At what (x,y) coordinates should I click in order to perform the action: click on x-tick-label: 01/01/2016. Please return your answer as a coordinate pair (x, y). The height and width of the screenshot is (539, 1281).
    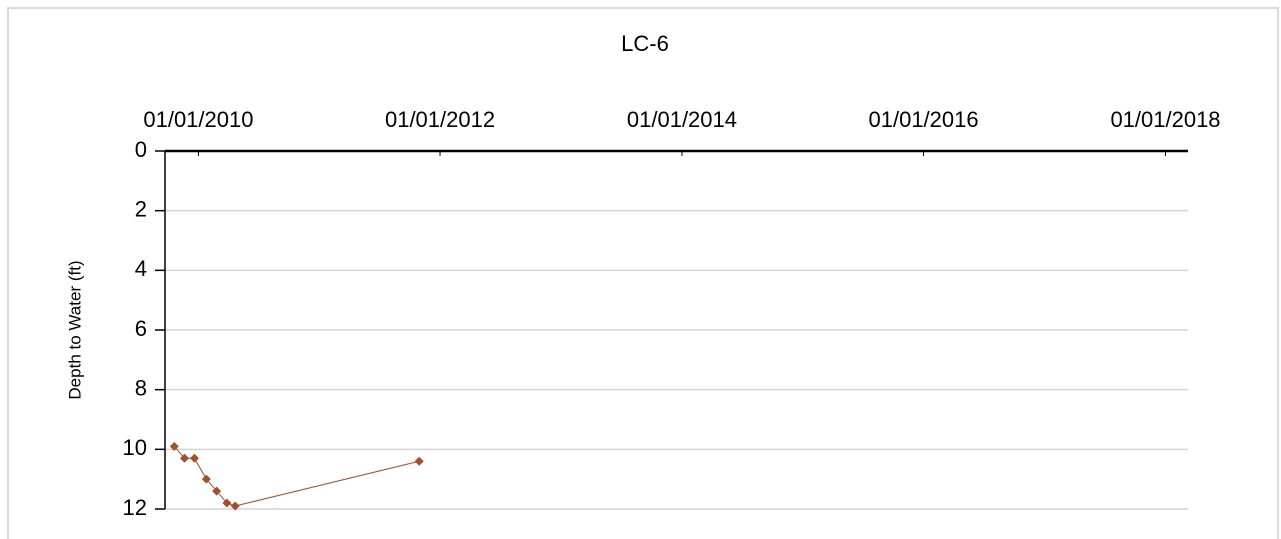
    Looking at the image, I should click on (924, 119).